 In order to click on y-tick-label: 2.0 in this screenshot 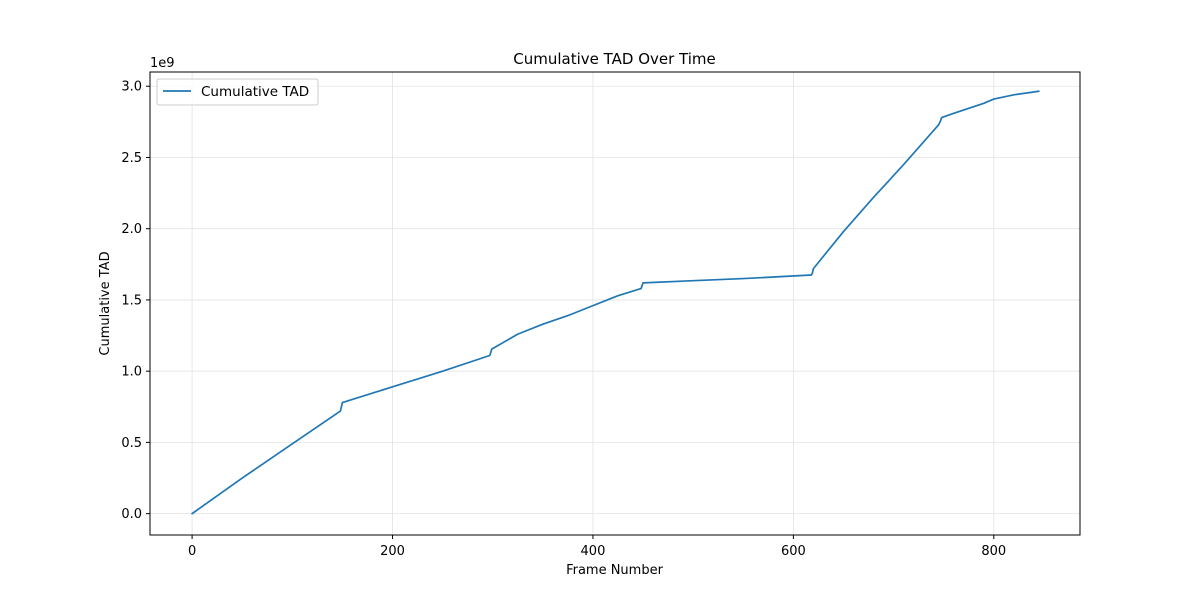, I will do `click(131, 229)`.